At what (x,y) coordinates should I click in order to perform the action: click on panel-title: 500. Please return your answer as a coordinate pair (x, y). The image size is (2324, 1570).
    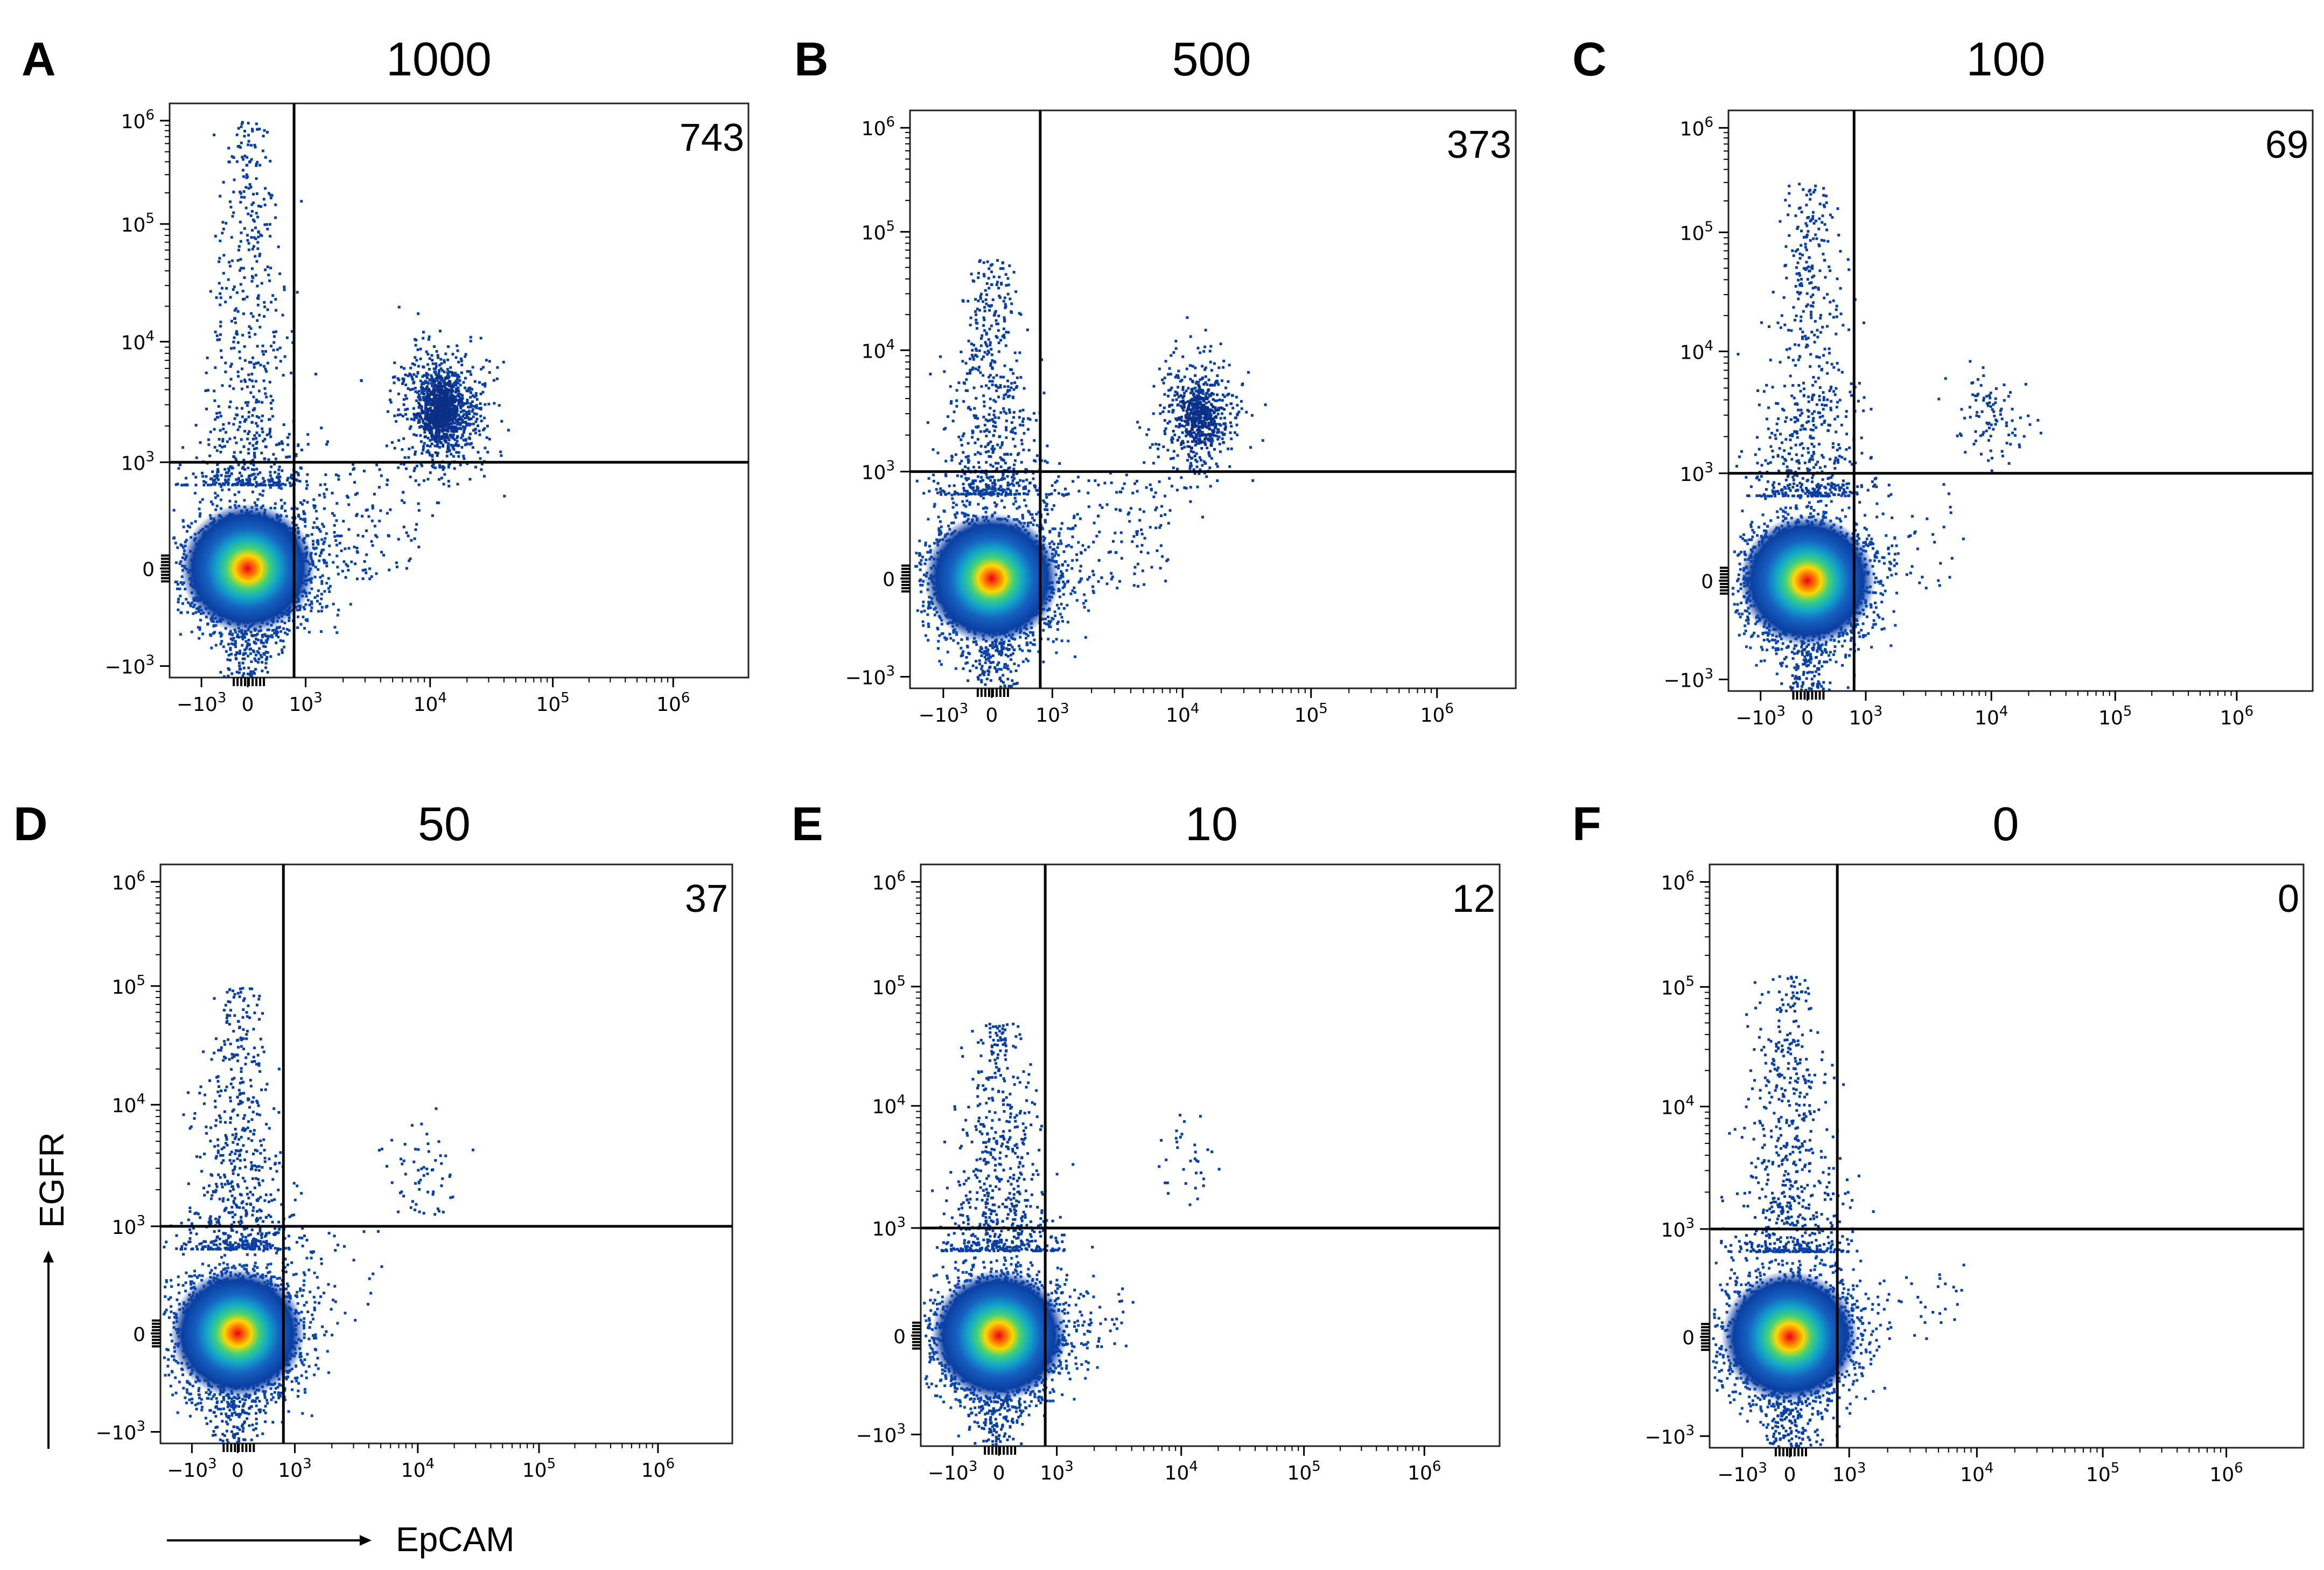
    Looking at the image, I should click on (1211, 59).